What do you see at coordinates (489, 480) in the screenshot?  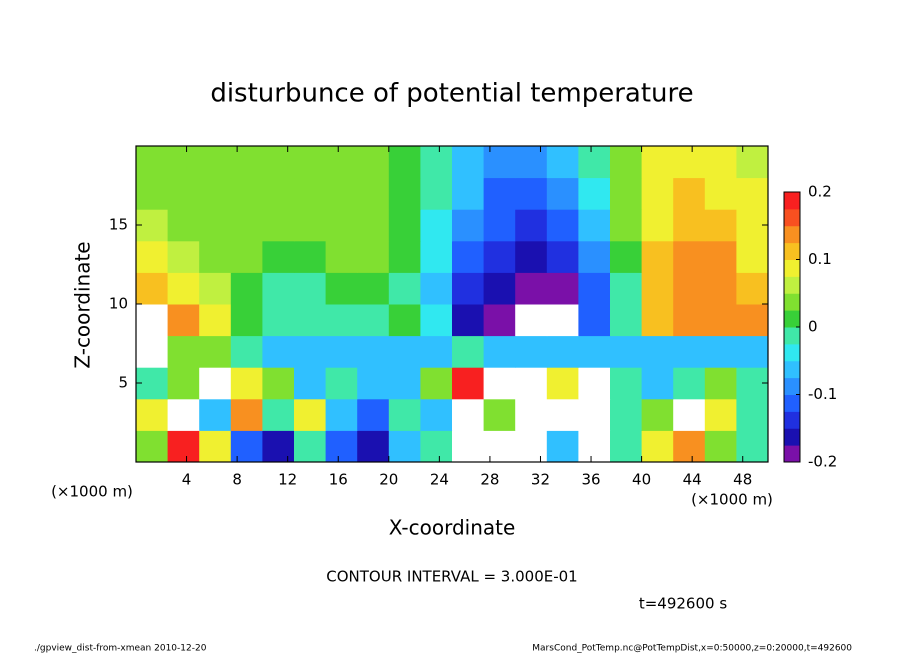 I see `x-tick-label: 28` at bounding box center [489, 480].